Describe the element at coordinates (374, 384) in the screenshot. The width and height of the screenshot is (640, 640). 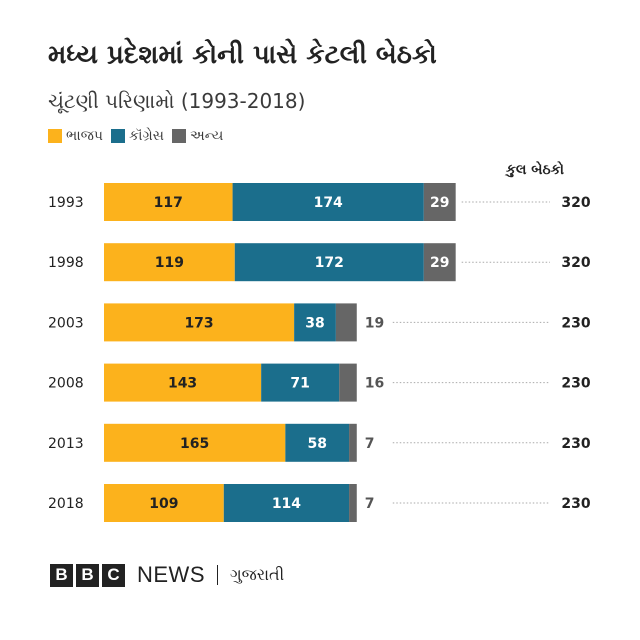
I see `data-label-other: 16` at that location.